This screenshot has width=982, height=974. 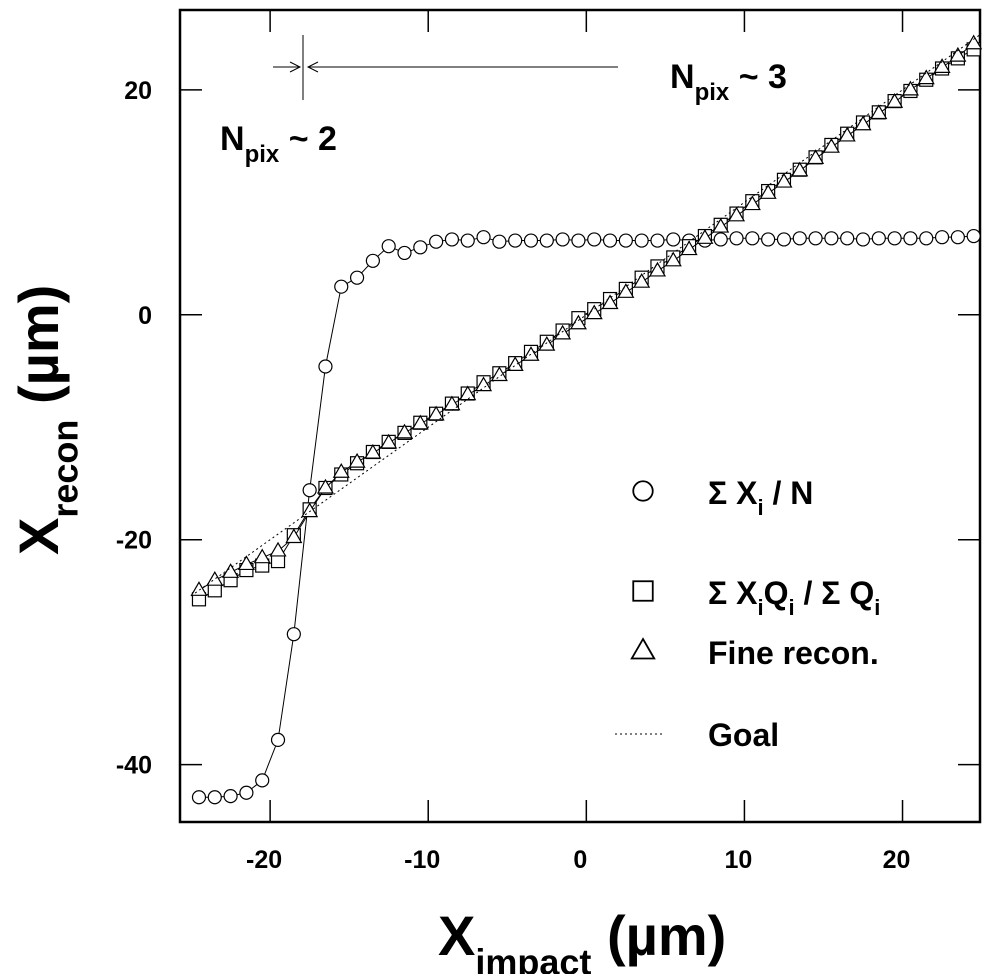 What do you see at coordinates (65, 469) in the screenshot?
I see `subscript: recon` at bounding box center [65, 469].